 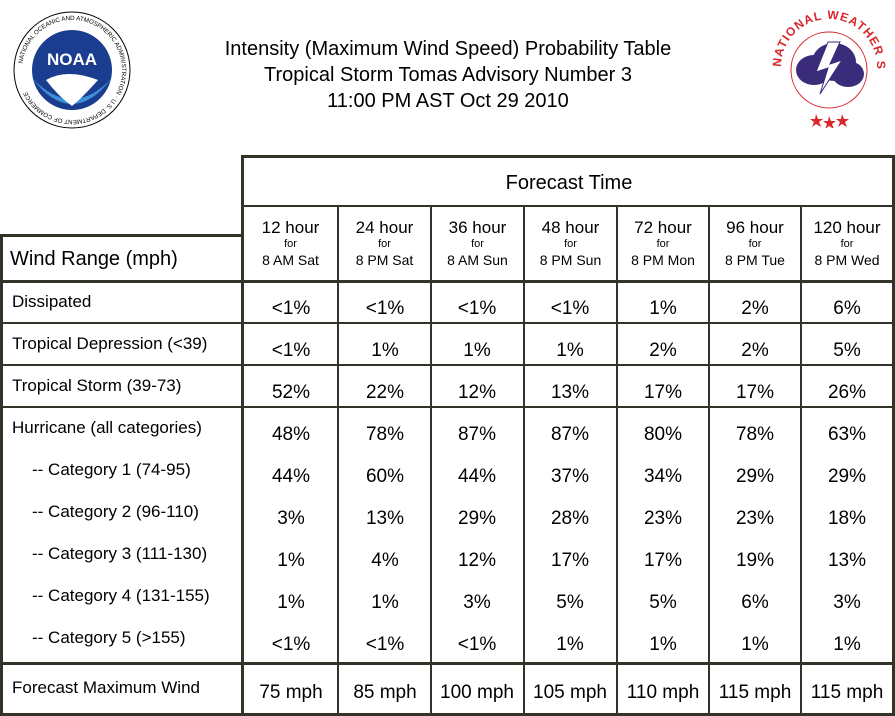 What do you see at coordinates (570, 476) in the screenshot?
I see `probability-cell: 37%` at bounding box center [570, 476].